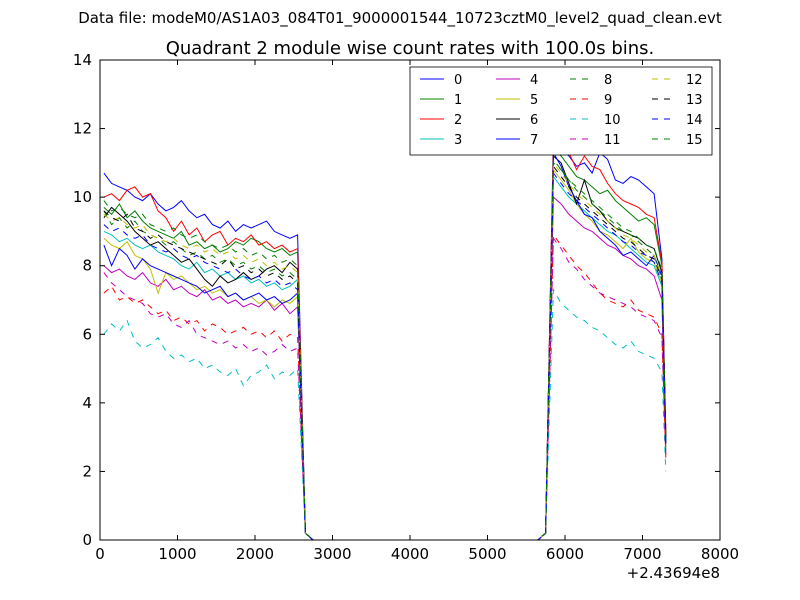 The height and width of the screenshot is (600, 800). What do you see at coordinates (608, 80) in the screenshot?
I see `legend-label: 8` at bounding box center [608, 80].